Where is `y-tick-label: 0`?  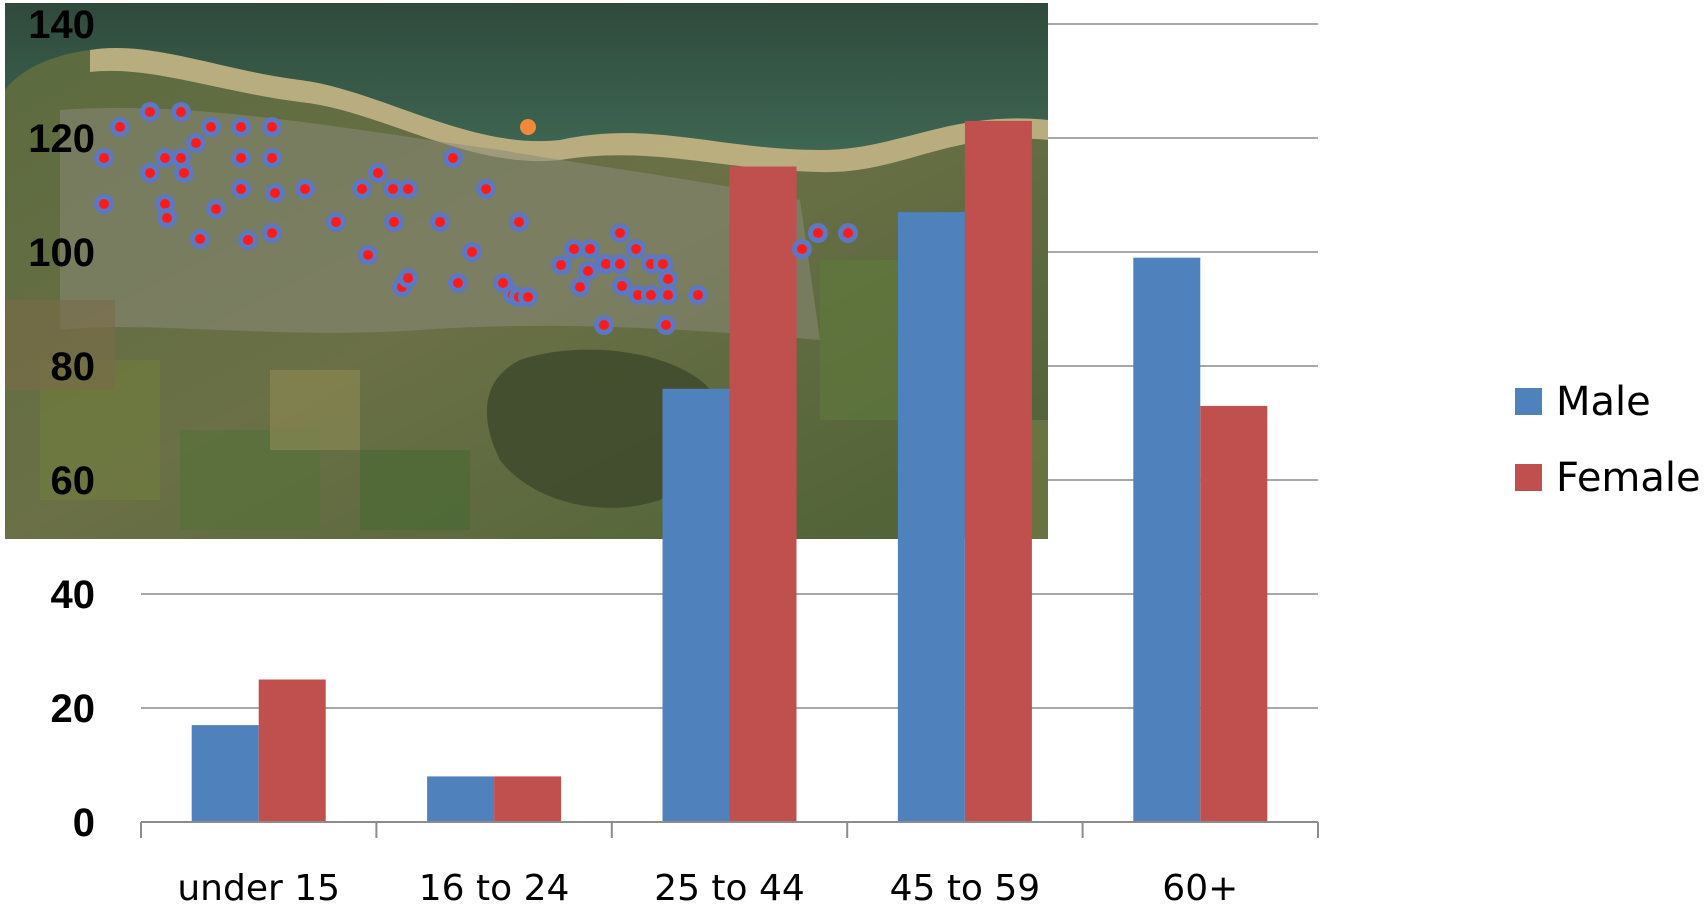
y-tick-label: 0 is located at coordinates (84, 823).